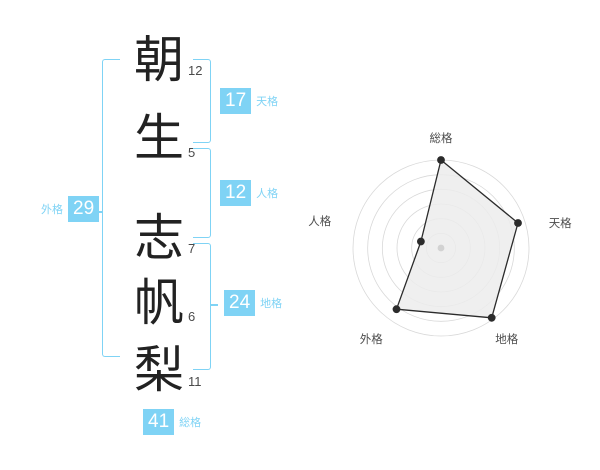  What do you see at coordinates (396, 309) in the screenshot?
I see `radar-point-外格` at bounding box center [396, 309].